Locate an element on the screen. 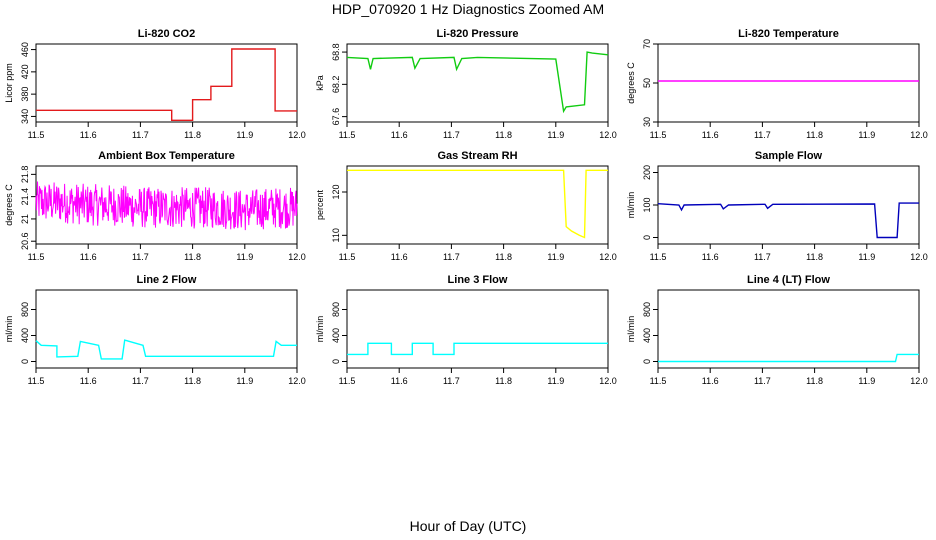 This screenshot has width=936, height=540. y-tick-label: 110 is located at coordinates (336, 235).